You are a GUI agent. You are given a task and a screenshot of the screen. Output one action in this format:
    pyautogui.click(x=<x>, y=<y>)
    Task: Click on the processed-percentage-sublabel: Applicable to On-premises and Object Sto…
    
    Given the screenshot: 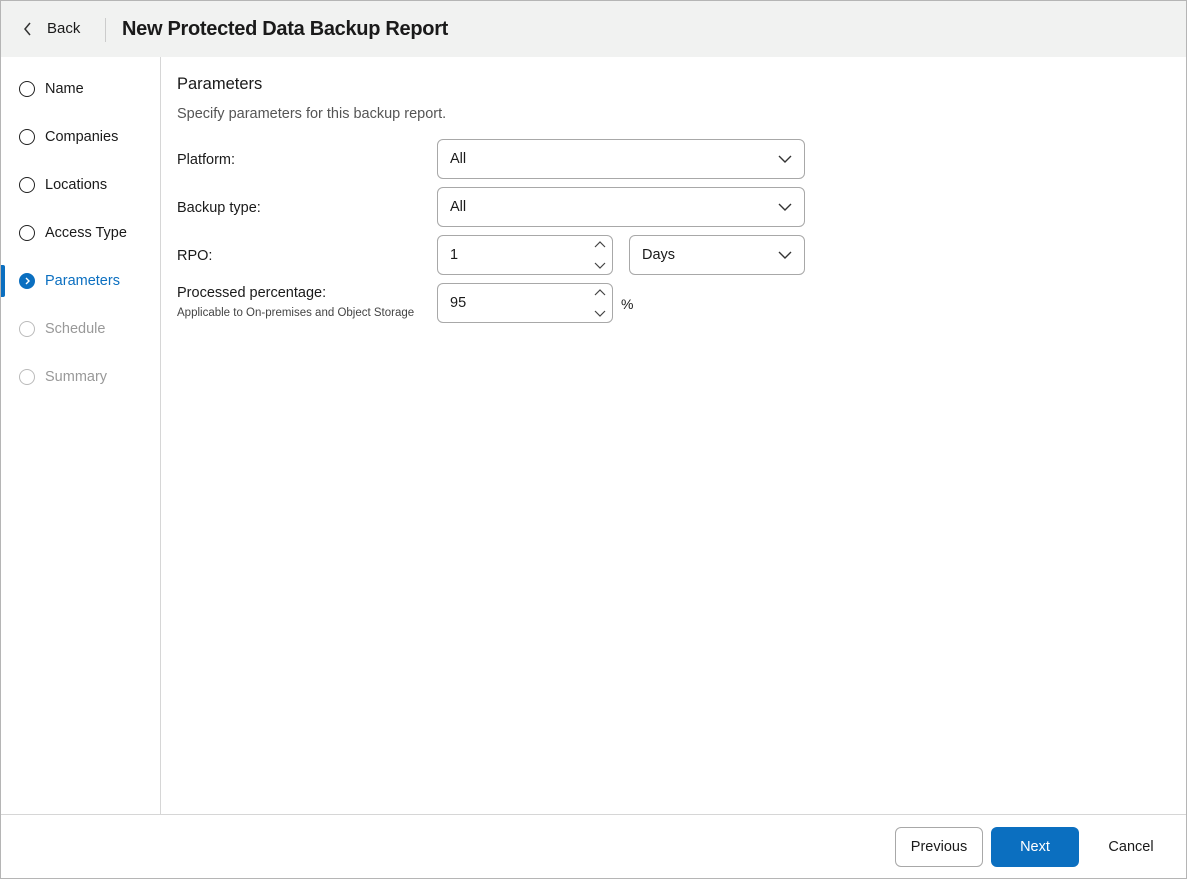 What is the action you would take?
    pyautogui.click(x=296, y=313)
    